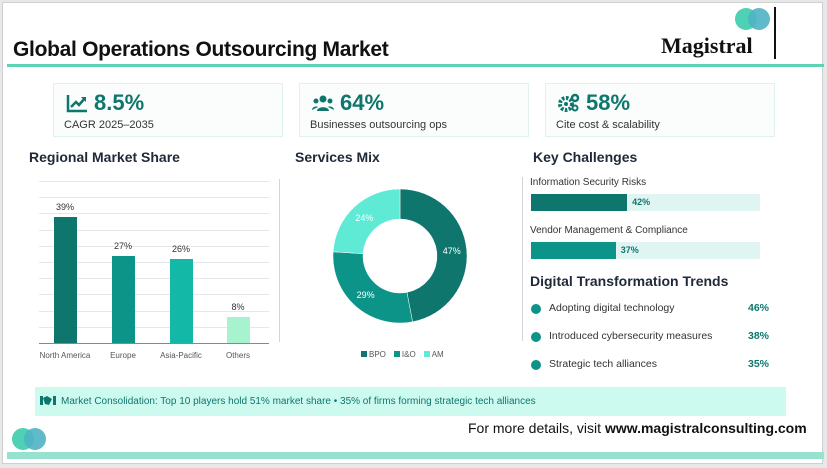 This screenshot has height=468, width=827. Describe the element at coordinates (752, 19) in the screenshot. I see `logo-circles-icon` at that location.